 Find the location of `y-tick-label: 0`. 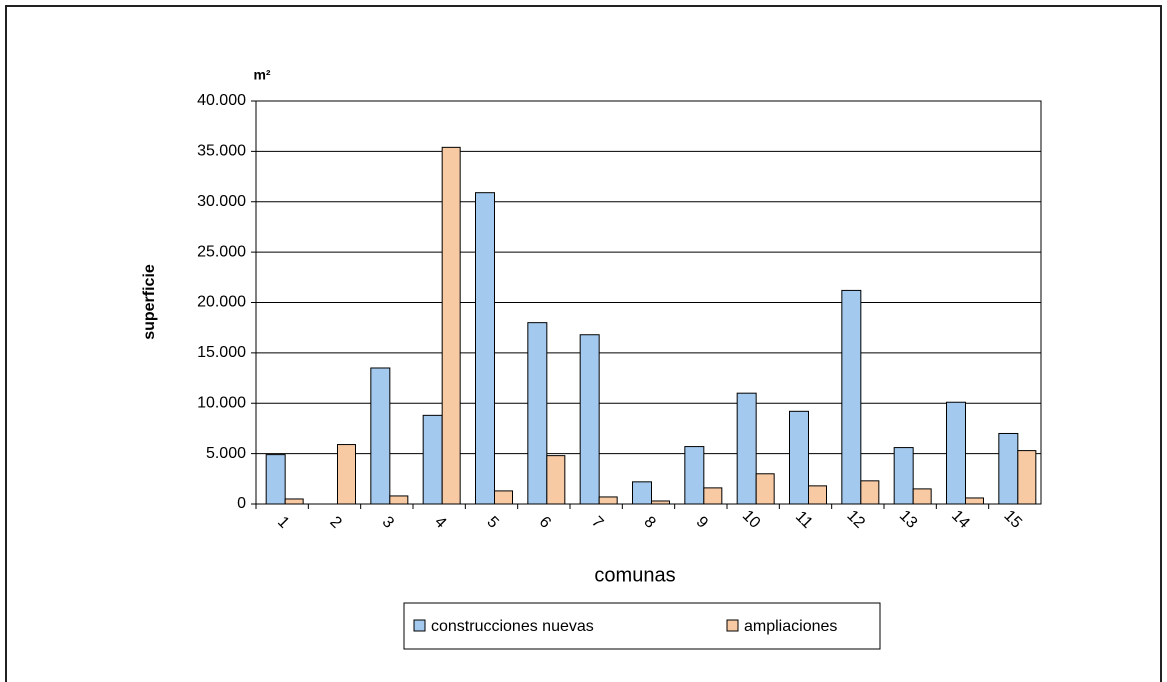

y-tick-label: 0 is located at coordinates (241, 503).